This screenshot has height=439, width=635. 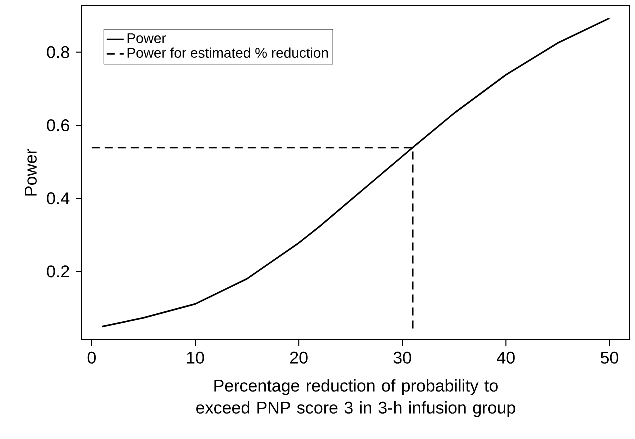 I want to click on y-tick-label: 0.8, so click(x=58, y=52).